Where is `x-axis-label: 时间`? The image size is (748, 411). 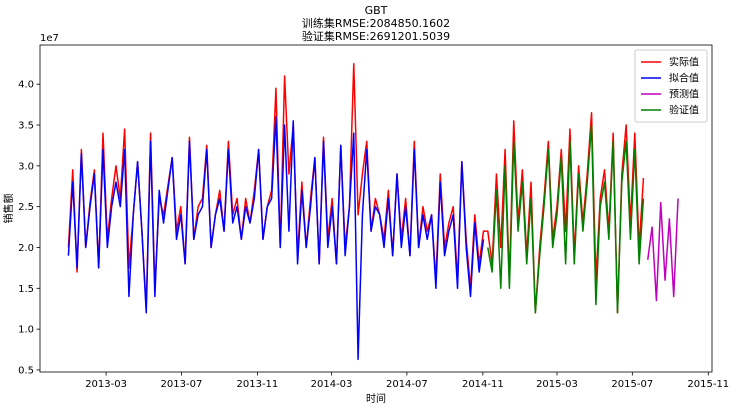 x-axis-label: 时间 is located at coordinates (376, 398).